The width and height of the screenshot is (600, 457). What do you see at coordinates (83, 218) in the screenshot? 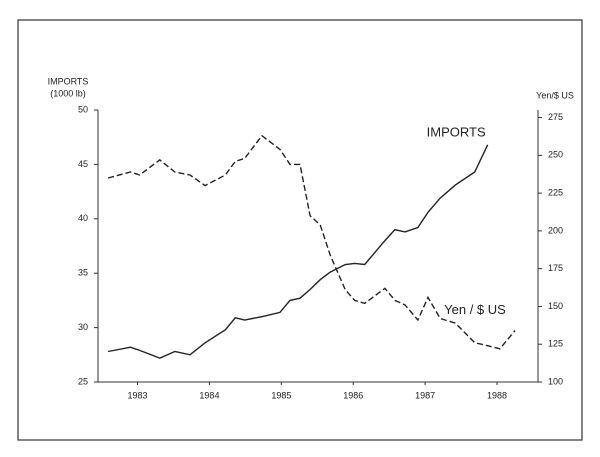
I see `y-tick-label: 40` at bounding box center [83, 218].